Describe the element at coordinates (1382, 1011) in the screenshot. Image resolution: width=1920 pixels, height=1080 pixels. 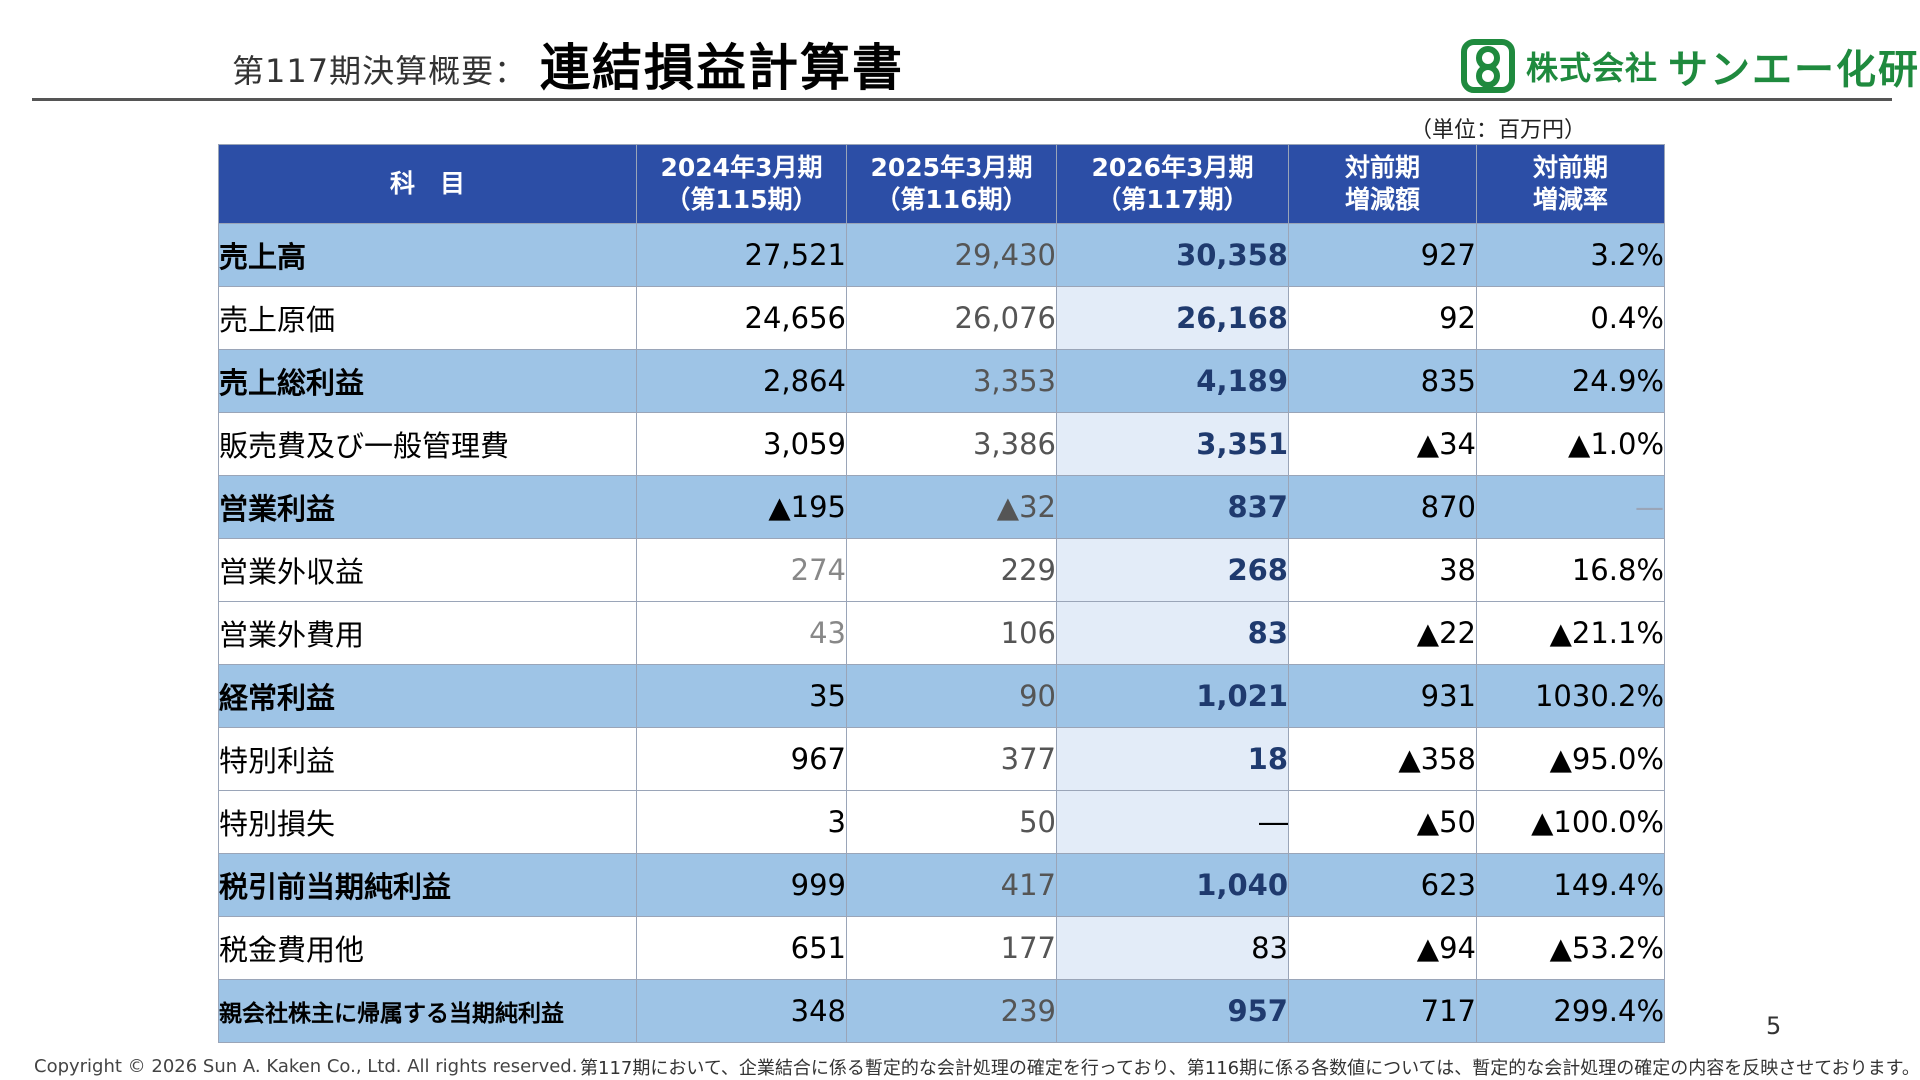
I see `value-diff: 717` at that location.